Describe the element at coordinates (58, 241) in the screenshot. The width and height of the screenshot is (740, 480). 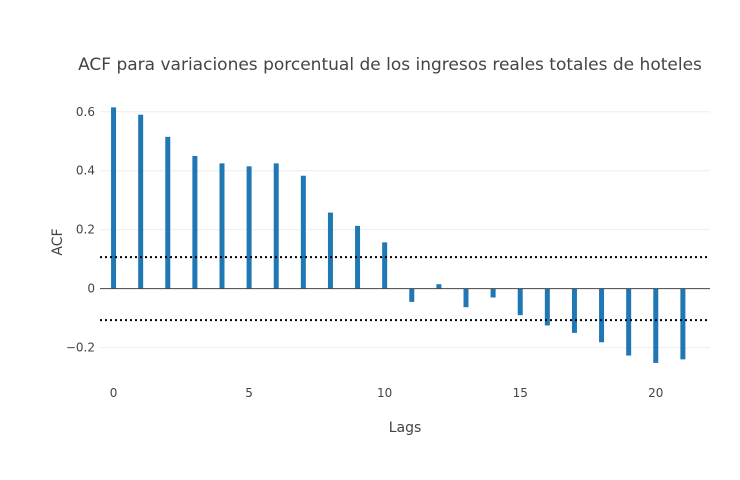
I see `y-axis-title: ACF` at that location.